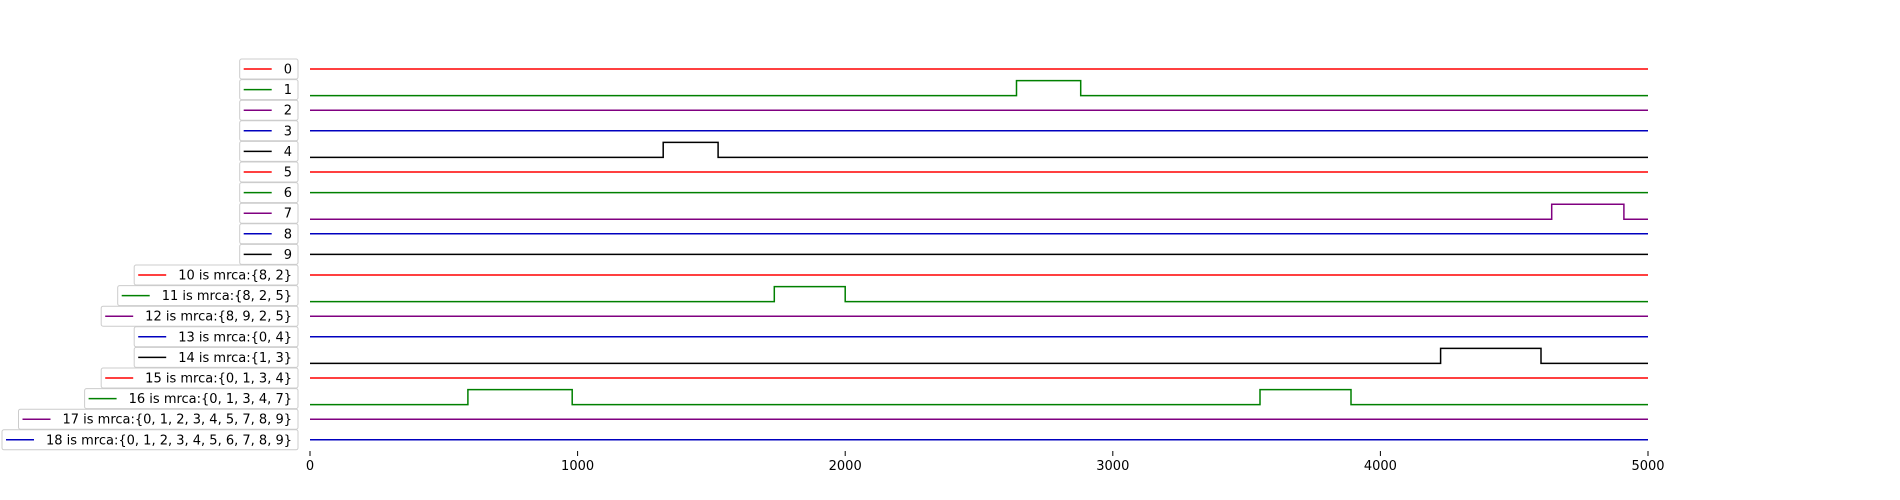  Describe the element at coordinates (1112, 466) in the screenshot. I see `x-tick-label-3: 3000` at that location.